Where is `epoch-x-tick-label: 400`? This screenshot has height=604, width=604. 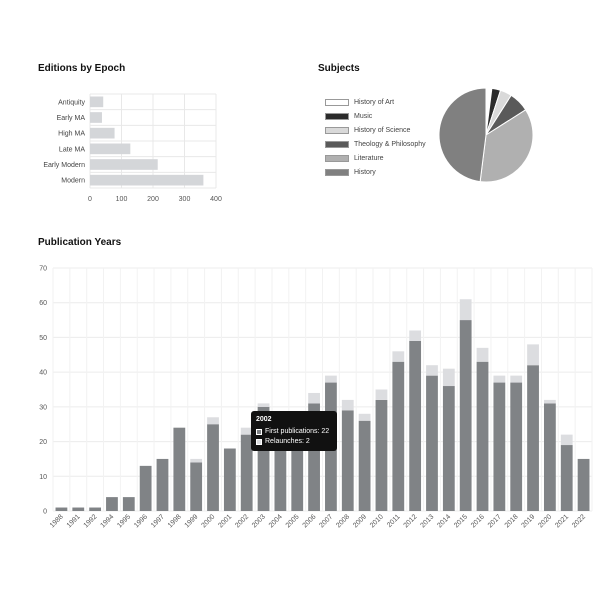 epoch-x-tick-label: 400 is located at coordinates (216, 199).